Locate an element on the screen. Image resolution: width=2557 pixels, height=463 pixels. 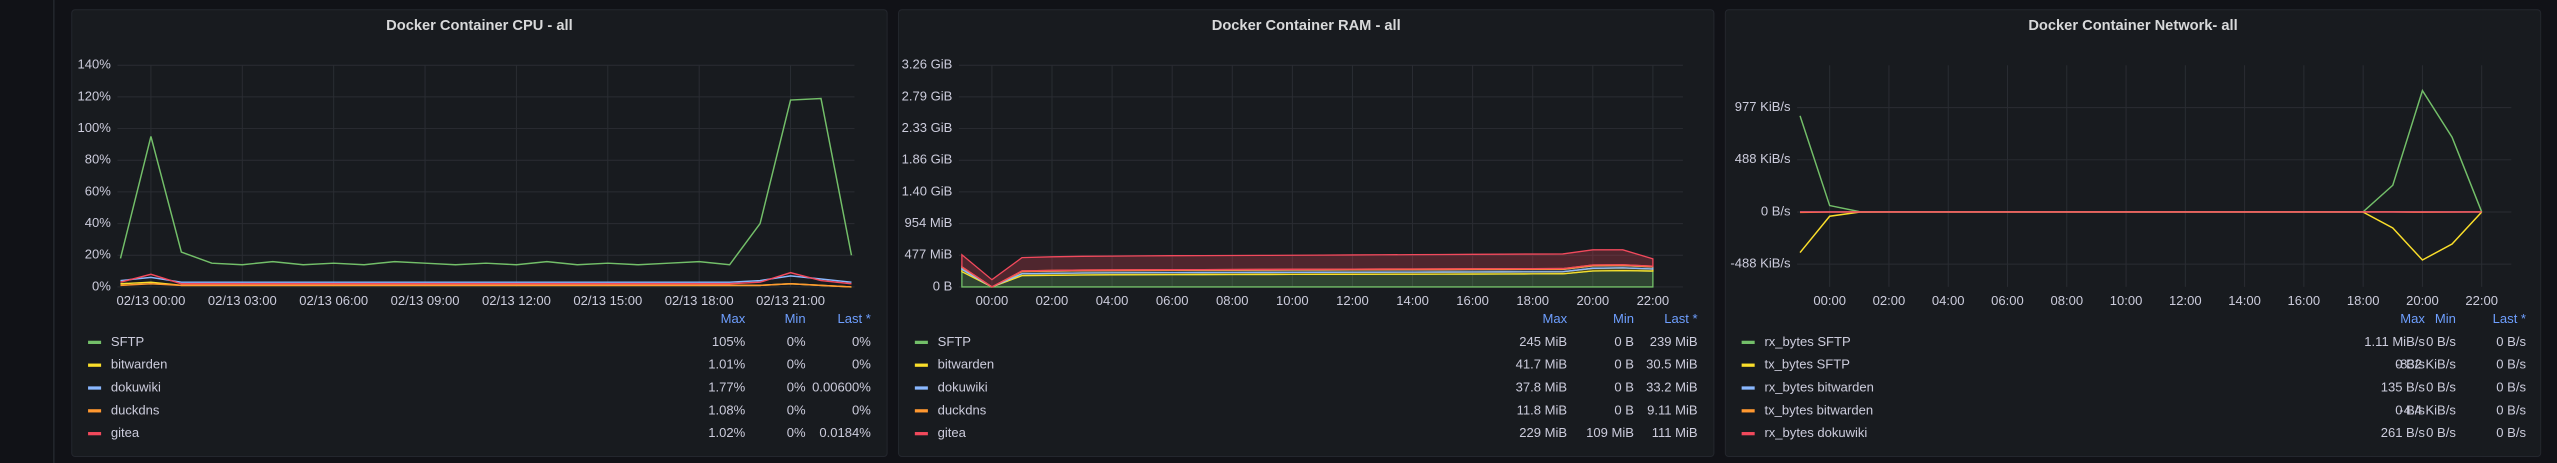
x-tick-label: 02/13 06:00 is located at coordinates (333, 300).